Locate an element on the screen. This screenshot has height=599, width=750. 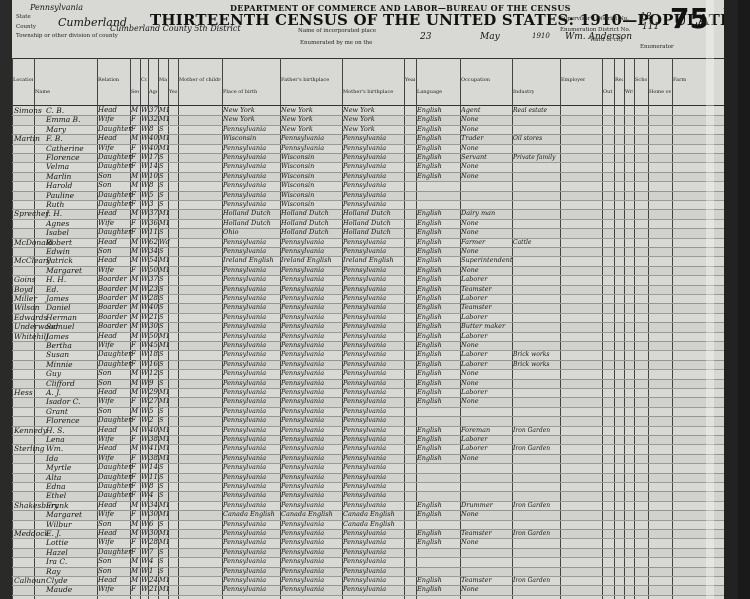
cell-age: 4 is located at coordinates (151, 495).